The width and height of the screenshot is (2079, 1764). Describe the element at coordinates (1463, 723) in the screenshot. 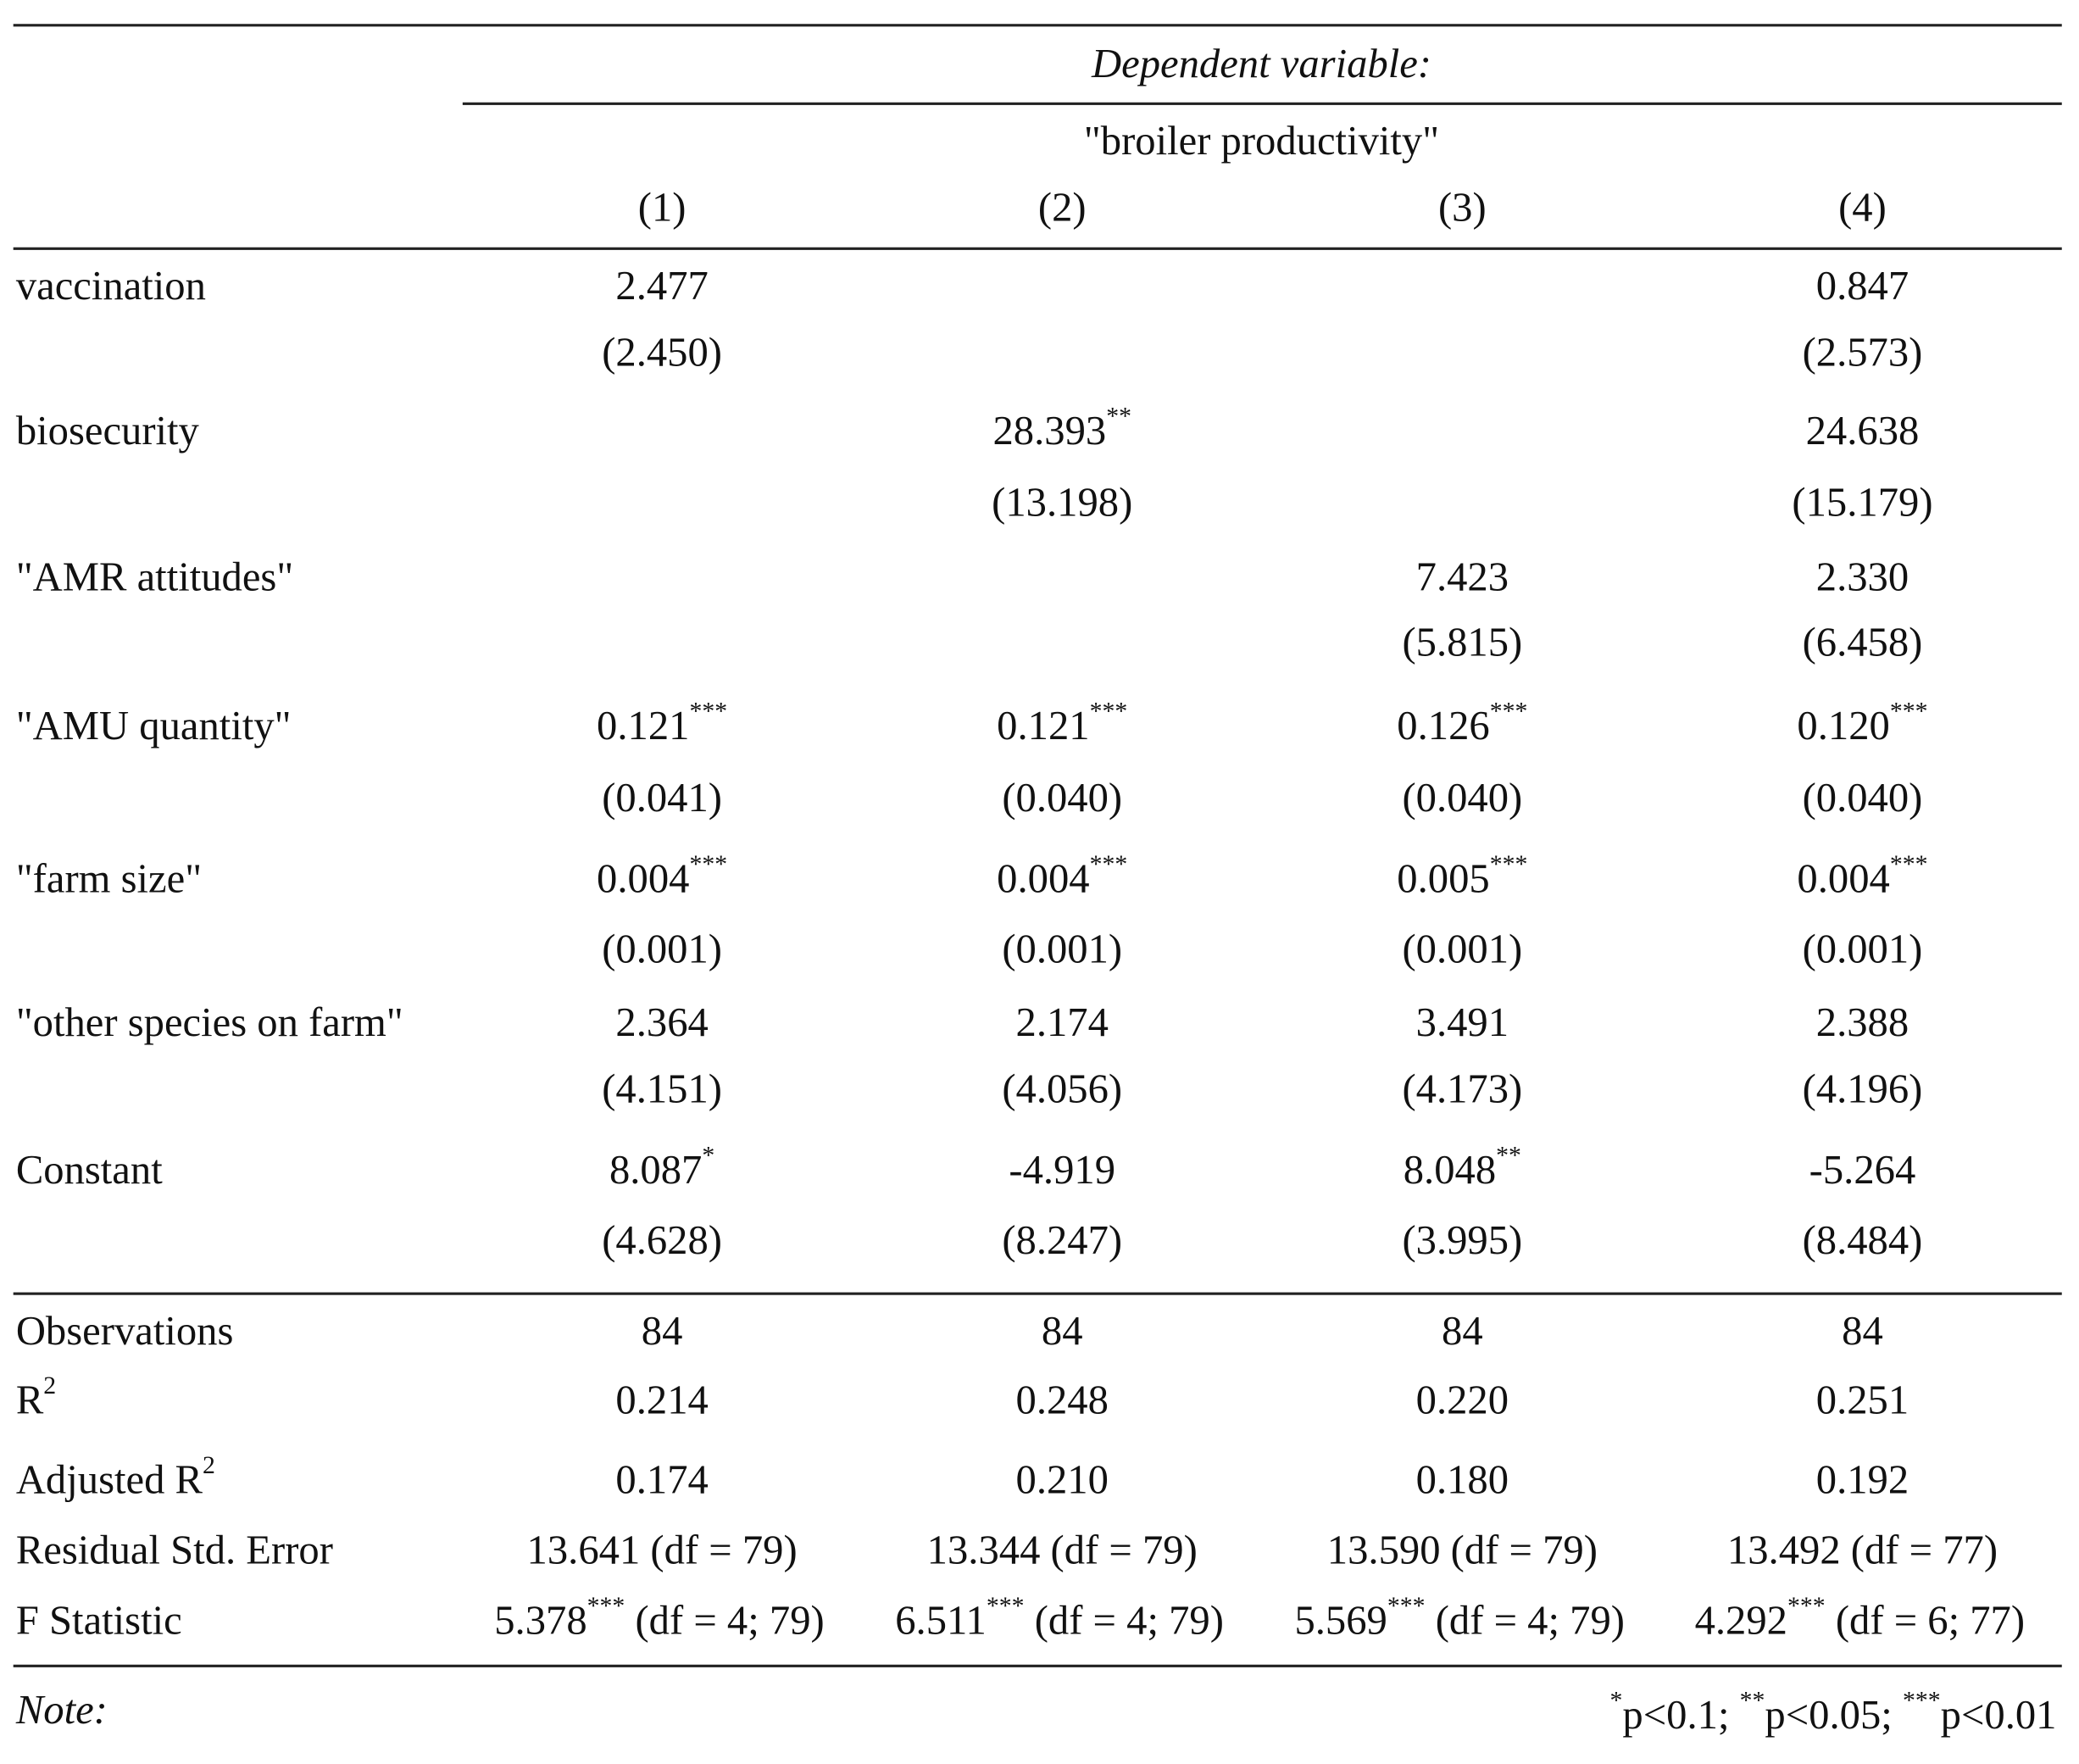

I see `coefficient-amu-quantity-3: 0.126***` at that location.